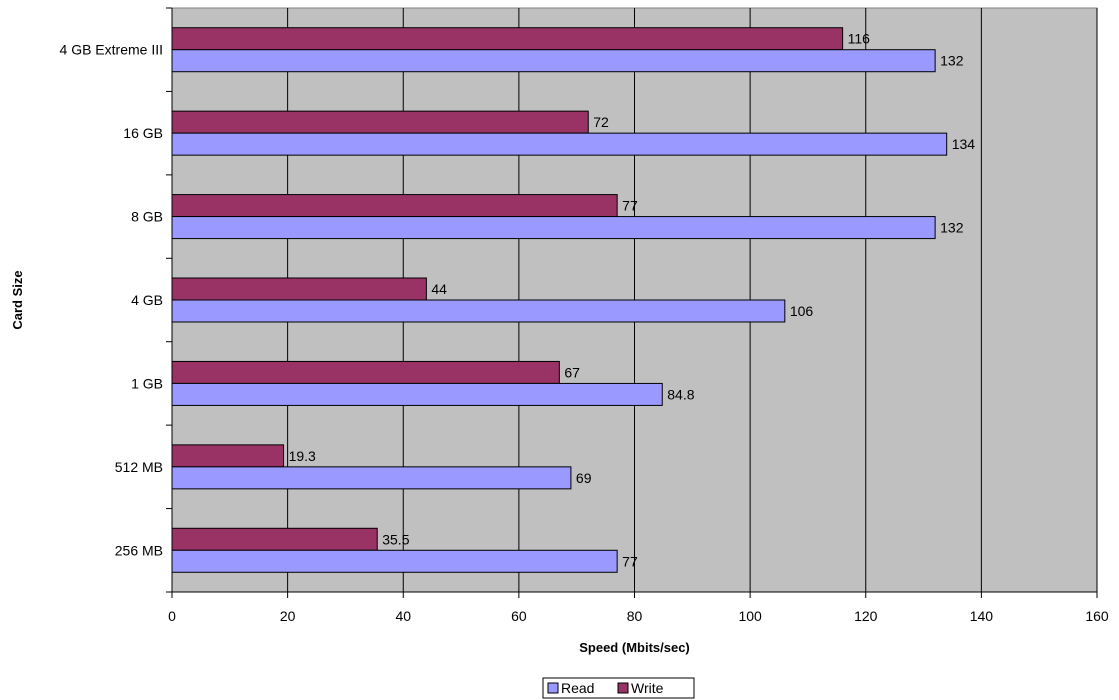  What do you see at coordinates (859, 39) in the screenshot?
I see `data-label-write-0: 116` at bounding box center [859, 39].